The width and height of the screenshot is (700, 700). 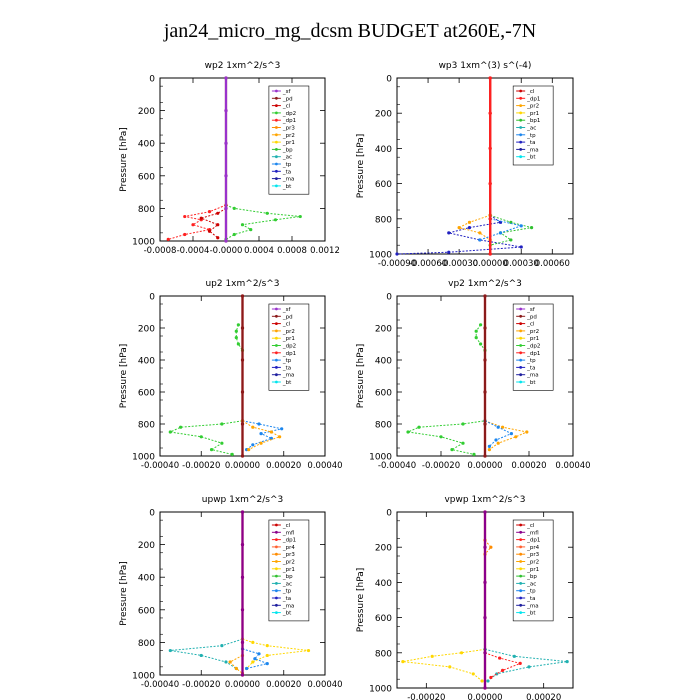 I want to click on series-line-ac, so click(x=206, y=653).